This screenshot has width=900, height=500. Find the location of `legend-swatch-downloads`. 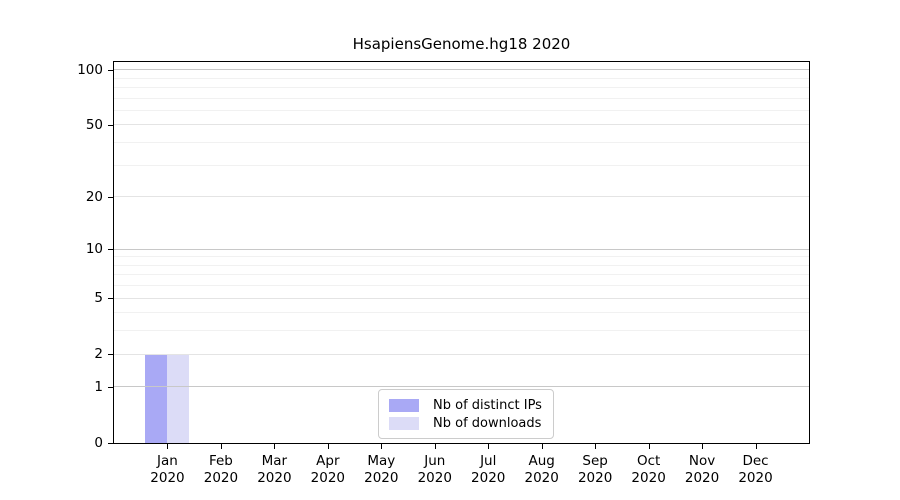

legend-swatch-downloads is located at coordinates (404, 423).